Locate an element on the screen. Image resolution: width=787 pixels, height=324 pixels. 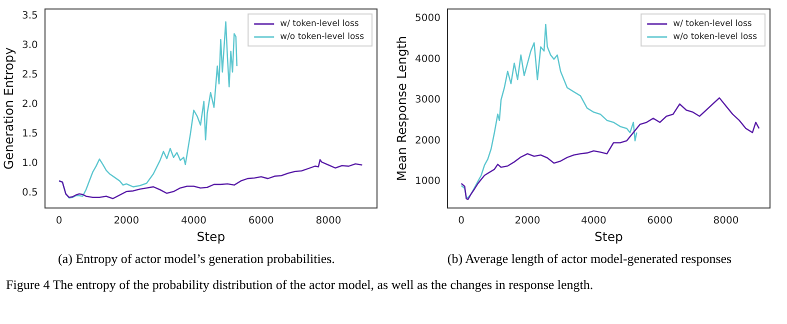
y-tick-label: 1000 is located at coordinates (427, 182).